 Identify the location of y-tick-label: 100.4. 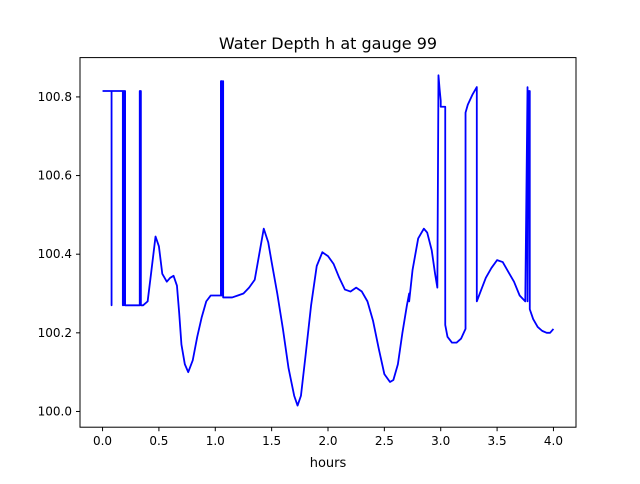
(55, 254).